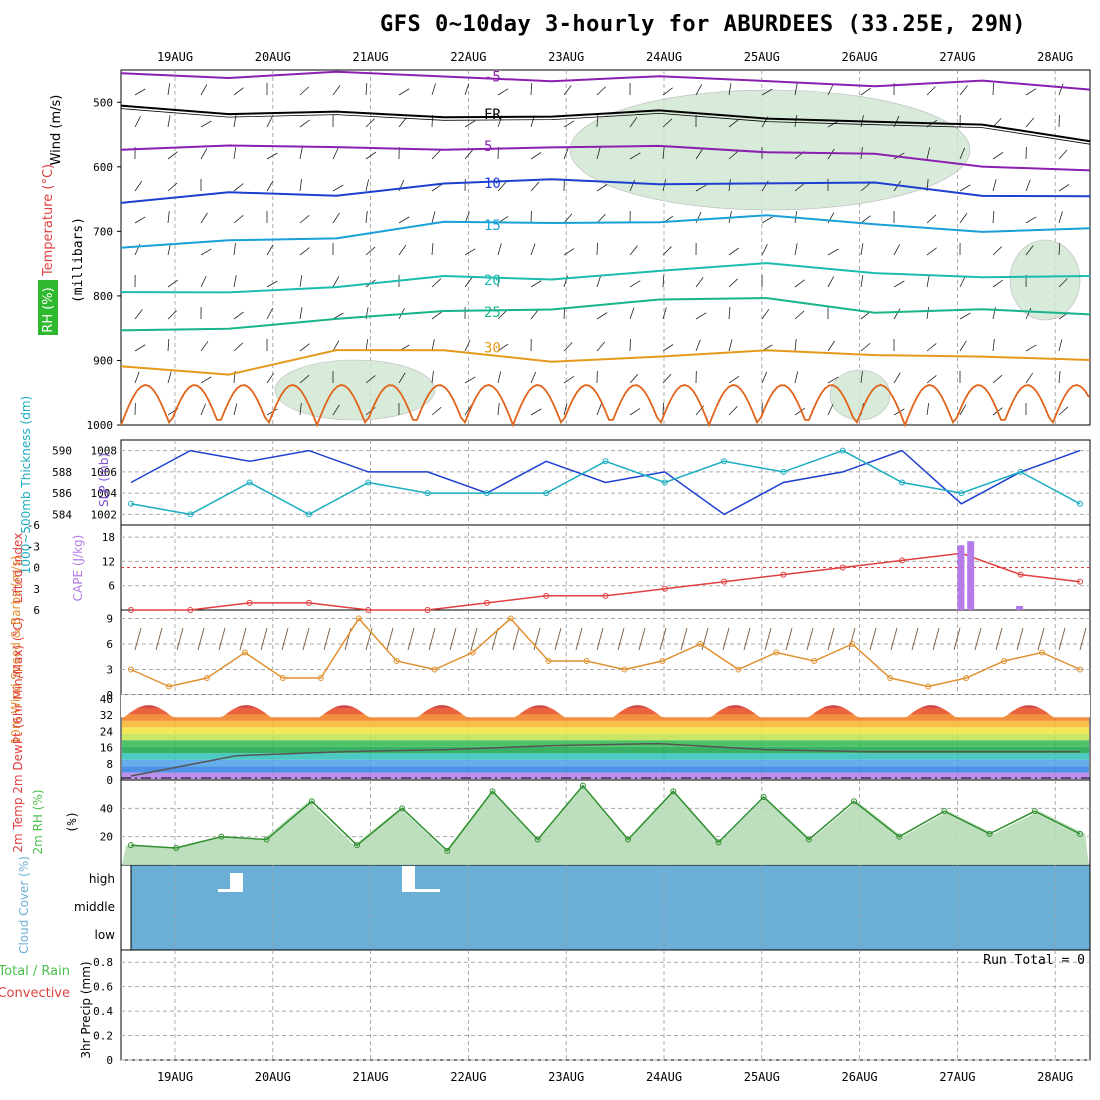 This screenshot has width=1100, height=1100. Describe the element at coordinates (94, 907) in the screenshot. I see `cloud-level-label: middle` at that location.